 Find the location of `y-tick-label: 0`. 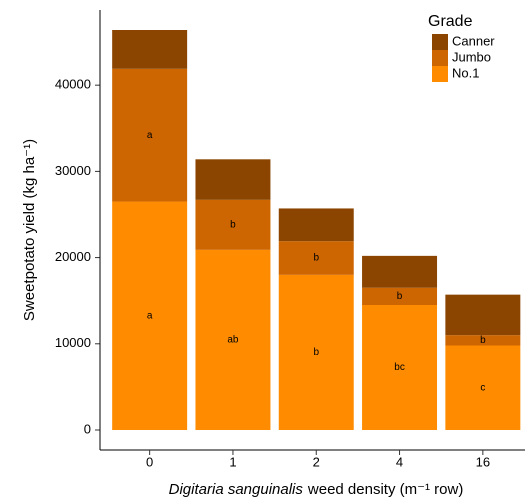

y-tick-label: 0 is located at coordinates (87, 428).